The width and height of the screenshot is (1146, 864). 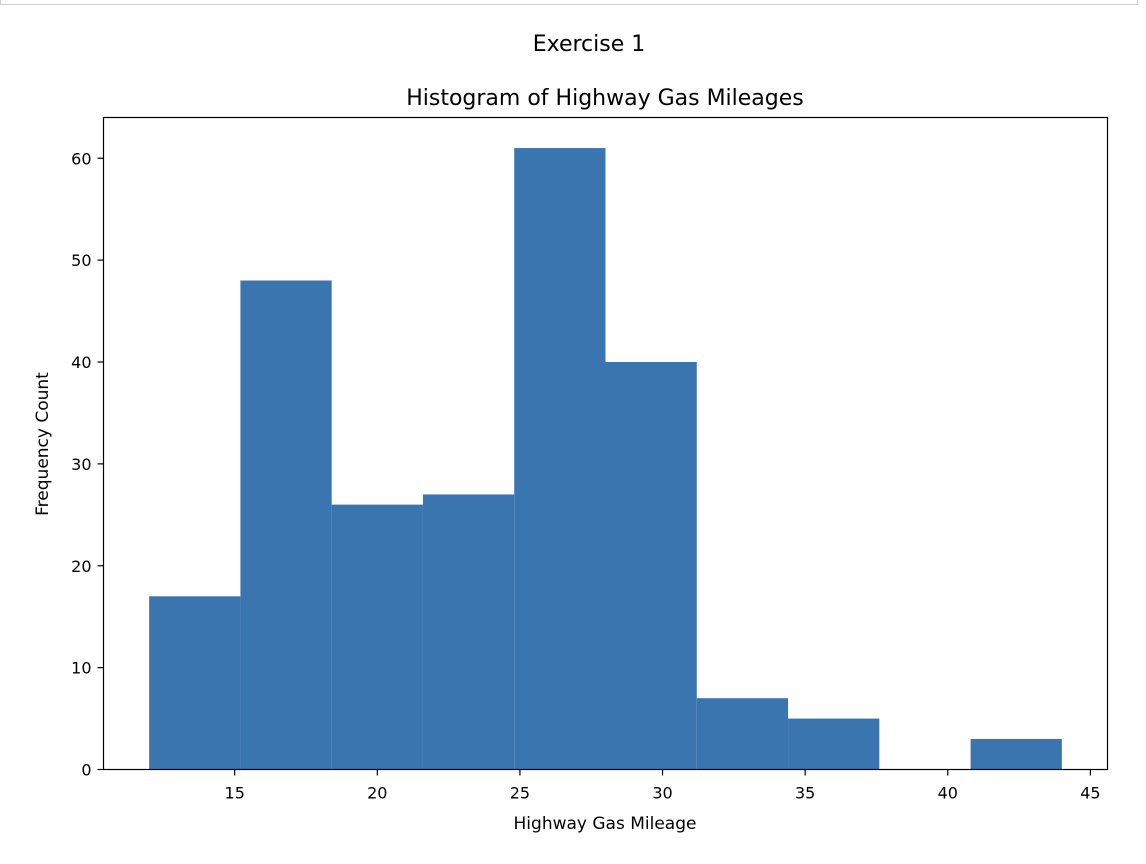 What do you see at coordinates (1090, 793) in the screenshot?
I see `x-tick-label: 45` at bounding box center [1090, 793].